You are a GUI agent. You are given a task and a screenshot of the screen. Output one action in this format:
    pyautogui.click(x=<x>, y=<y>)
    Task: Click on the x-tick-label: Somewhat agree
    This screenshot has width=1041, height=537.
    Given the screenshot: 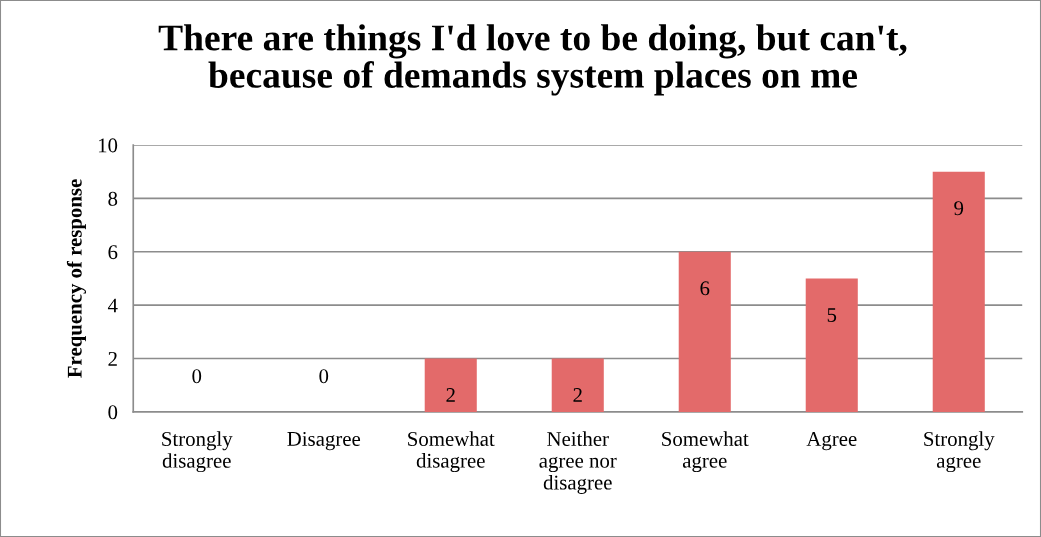 What is the action you would take?
    pyautogui.click(x=705, y=452)
    